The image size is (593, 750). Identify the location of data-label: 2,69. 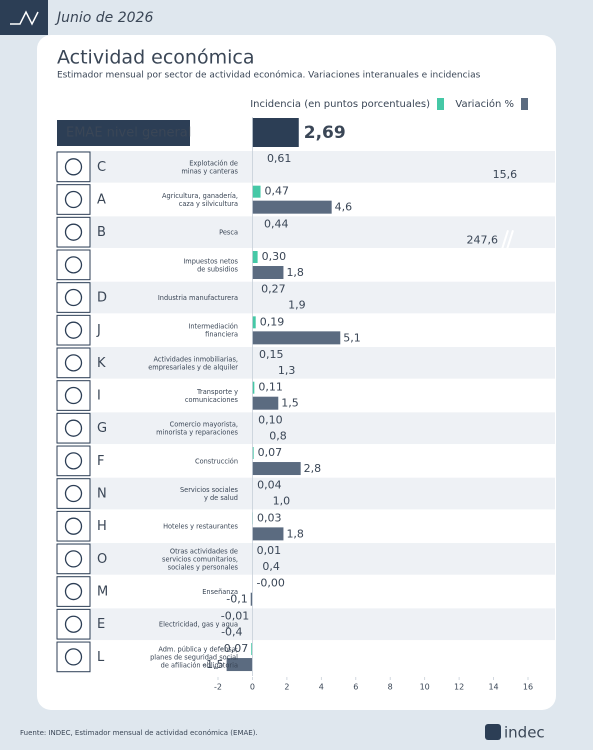
(325, 133).